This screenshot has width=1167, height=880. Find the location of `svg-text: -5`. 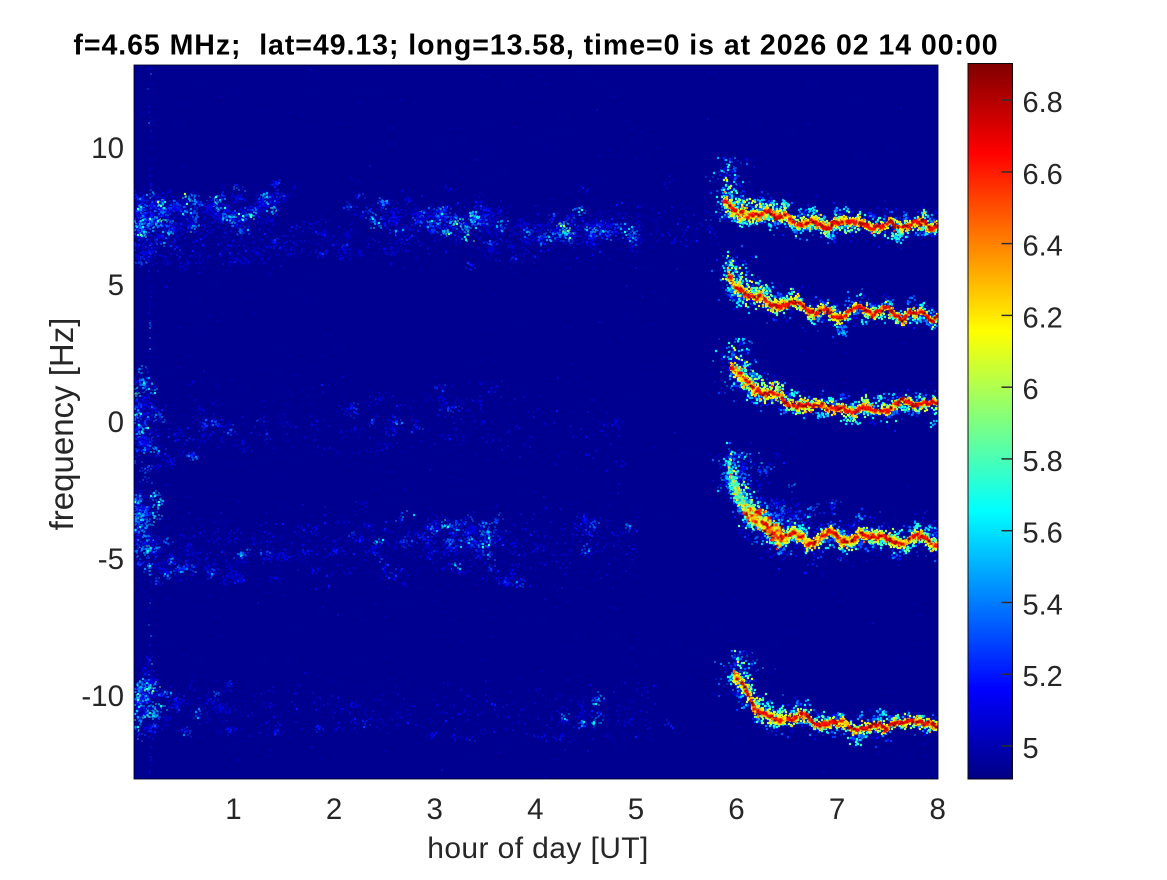

svg-text: -5 is located at coordinates (111, 559).